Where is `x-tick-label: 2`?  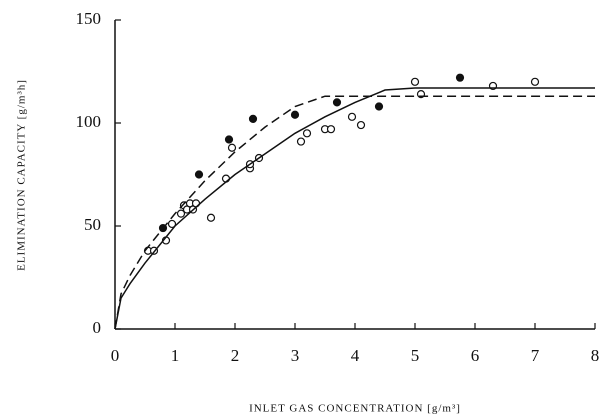
x-tick-label: 2 is located at coordinates (235, 355).